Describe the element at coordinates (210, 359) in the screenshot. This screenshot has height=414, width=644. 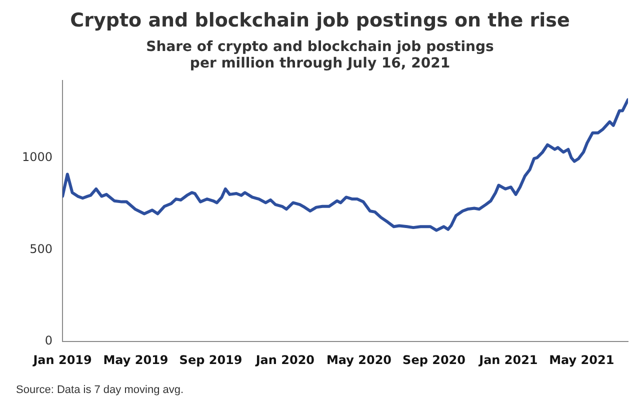
I see `x-tick-label: Sep 2019` at that location.